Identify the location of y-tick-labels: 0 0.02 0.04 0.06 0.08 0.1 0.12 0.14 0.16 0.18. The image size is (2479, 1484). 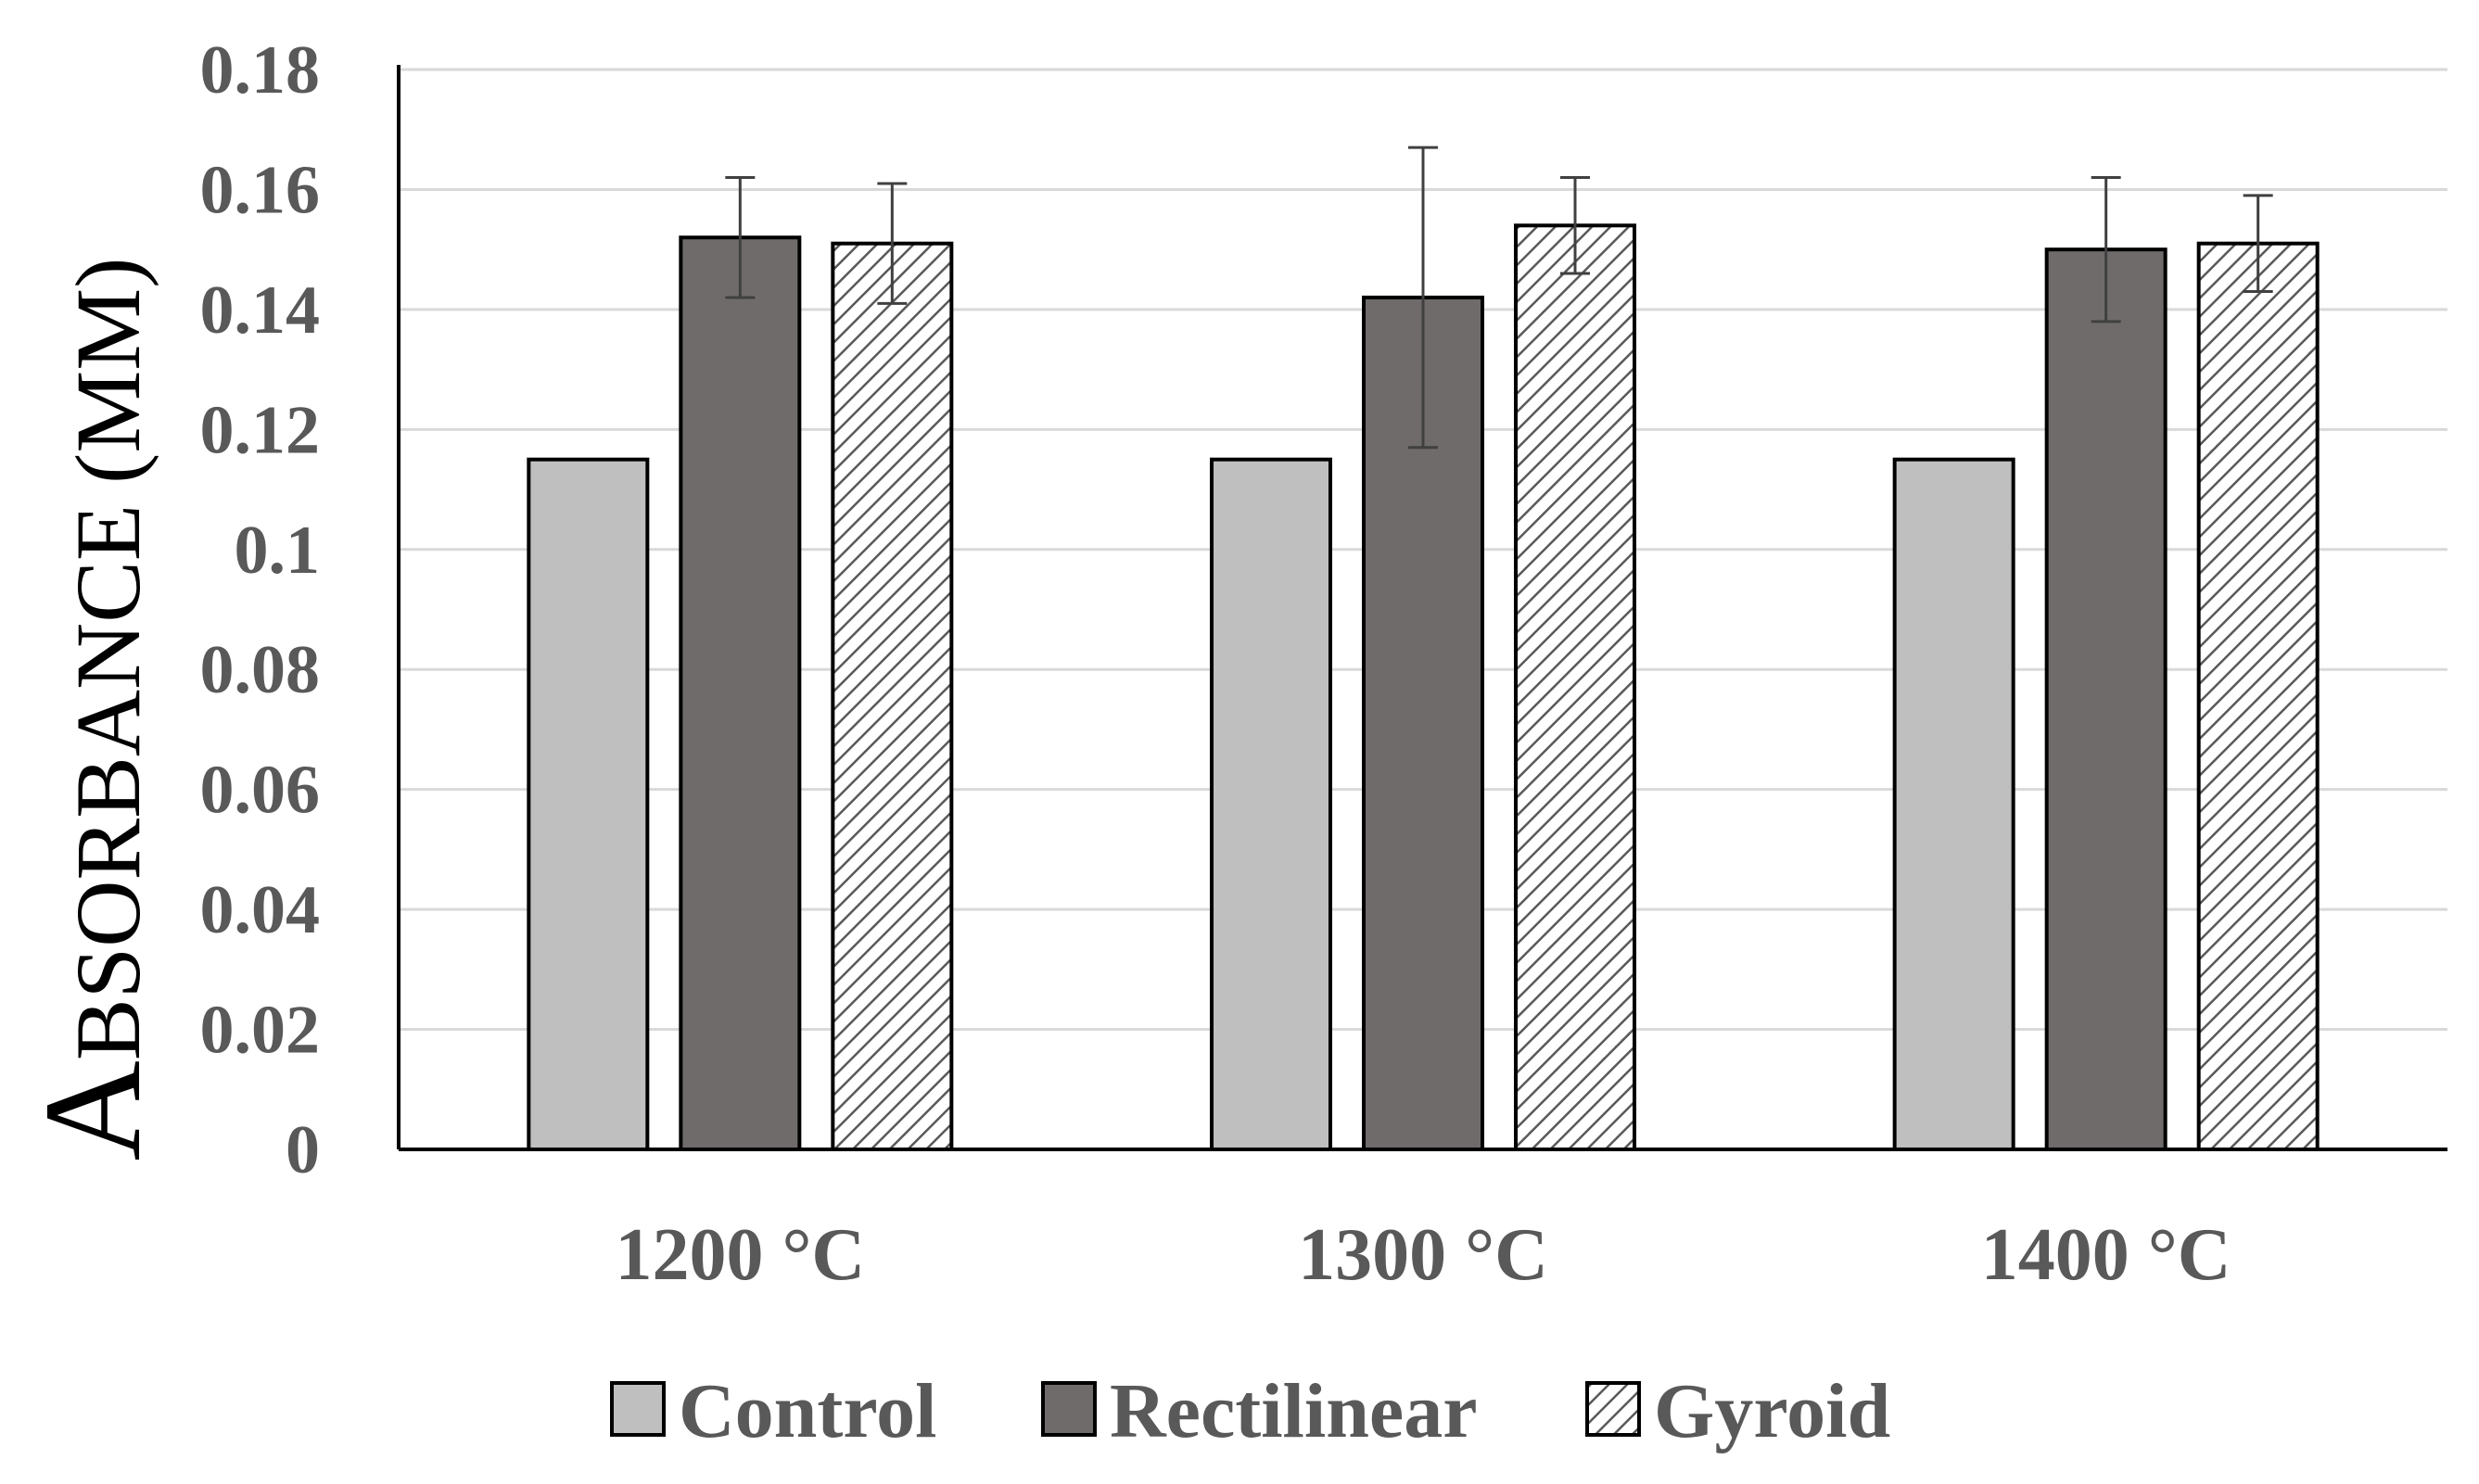
(260, 610).